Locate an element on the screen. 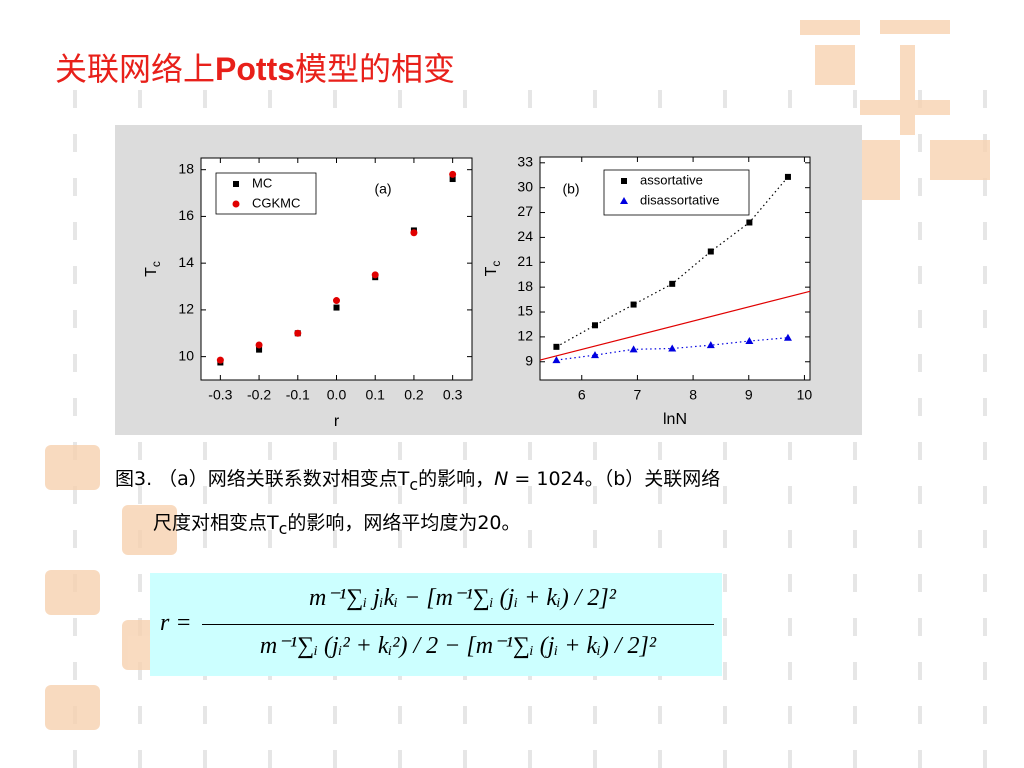 The image size is (1024, 768). title-part: 关联网络上 is located at coordinates (135, 69).